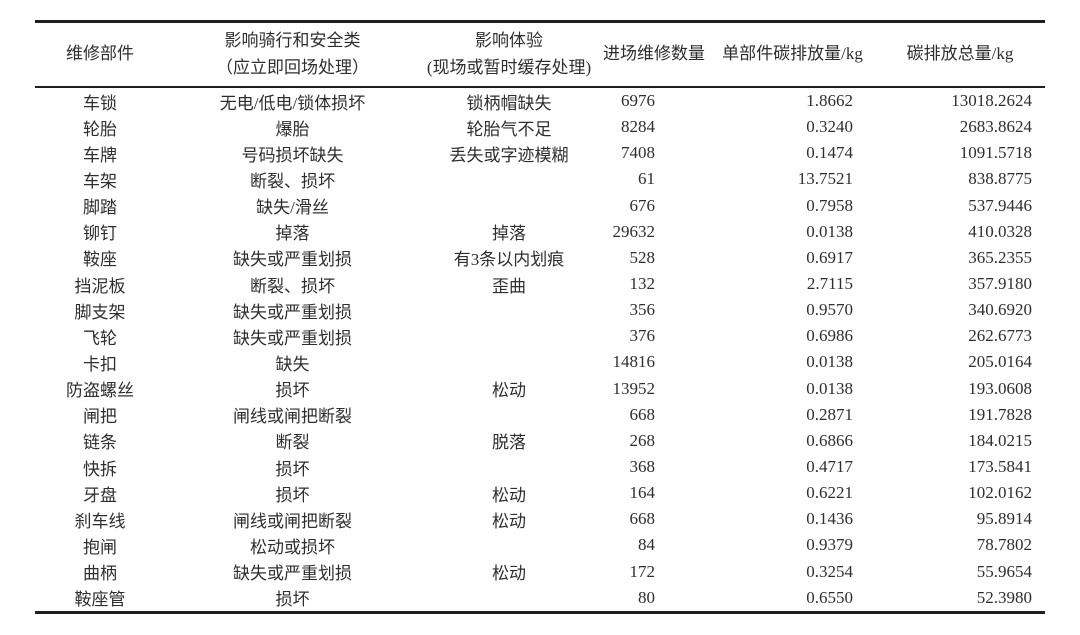  What do you see at coordinates (829, 597) in the screenshot?
I see `unit-emission-cell: 0.6550` at bounding box center [829, 597].